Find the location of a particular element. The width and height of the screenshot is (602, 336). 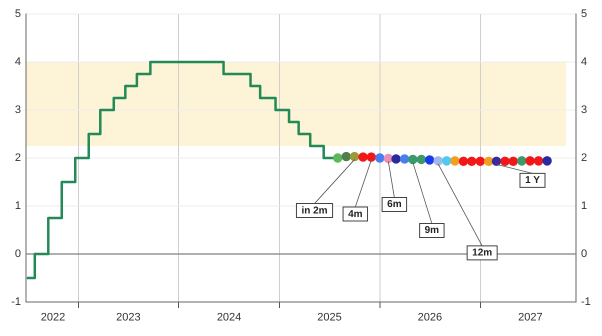

y-tick-label: -1 is located at coordinates (16, 302).